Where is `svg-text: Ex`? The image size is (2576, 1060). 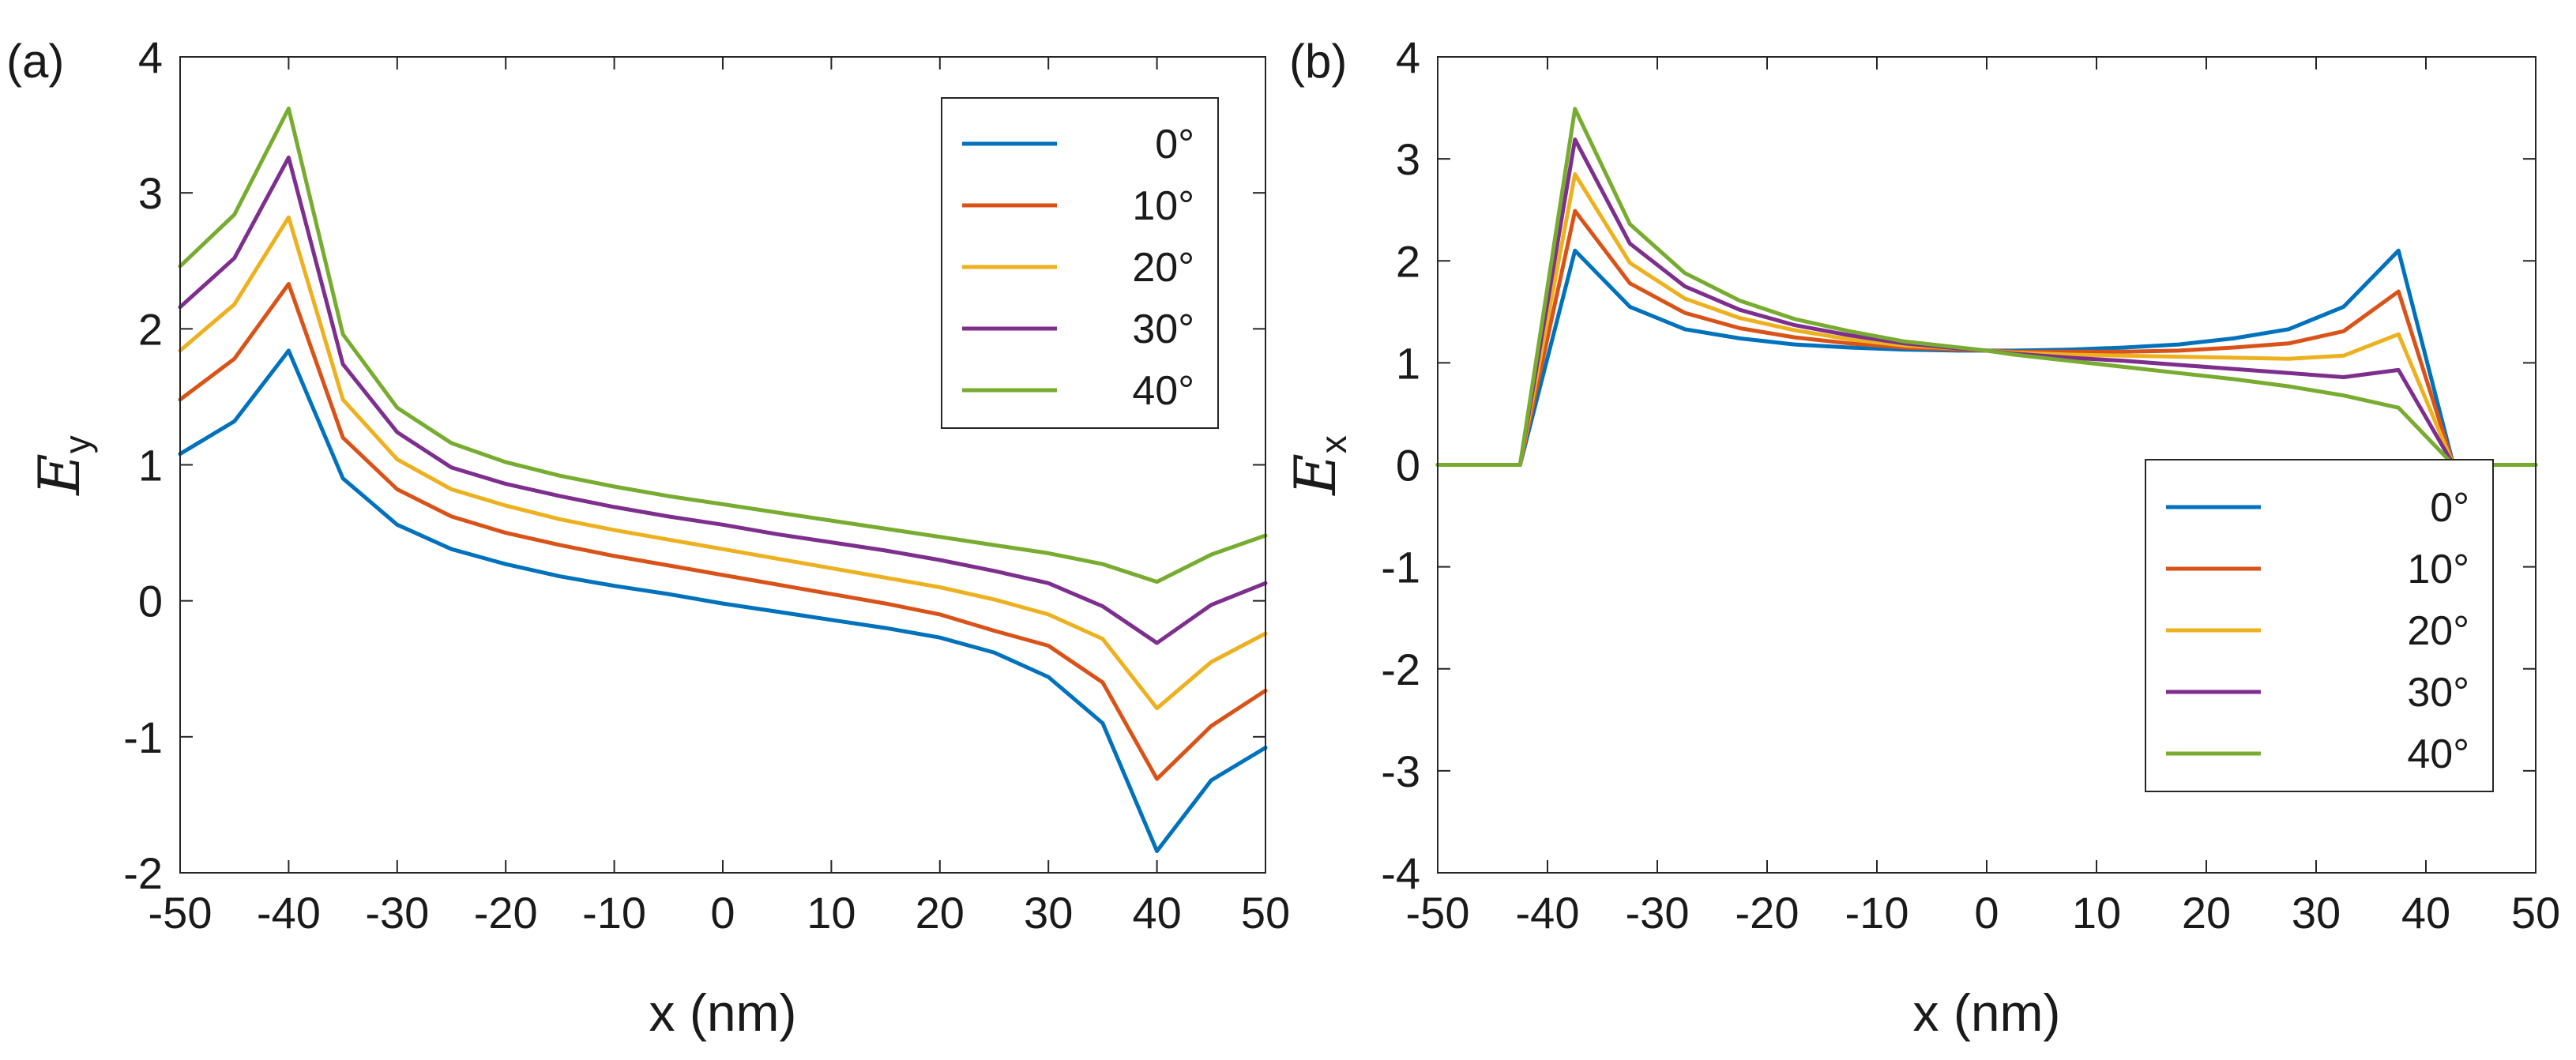
svg-text: Ex is located at coordinates (1318, 466).